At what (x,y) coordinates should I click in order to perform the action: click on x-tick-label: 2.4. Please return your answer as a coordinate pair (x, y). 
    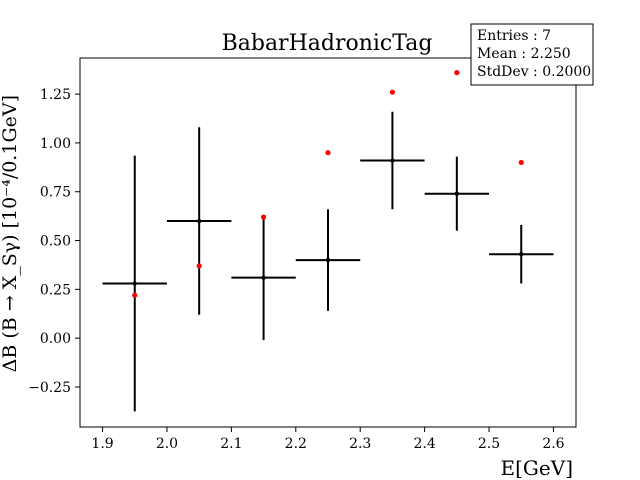
    Looking at the image, I should click on (424, 444).